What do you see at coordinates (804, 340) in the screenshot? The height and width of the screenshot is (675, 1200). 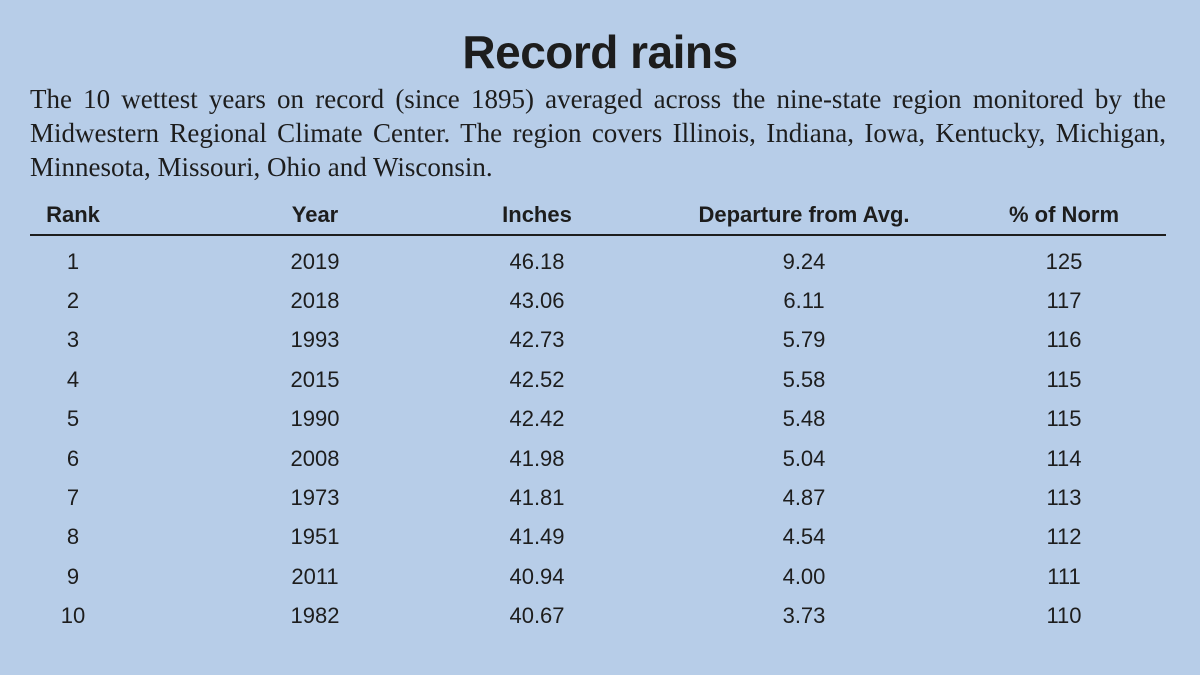 I see `departure-cell: 5.79` at bounding box center [804, 340].